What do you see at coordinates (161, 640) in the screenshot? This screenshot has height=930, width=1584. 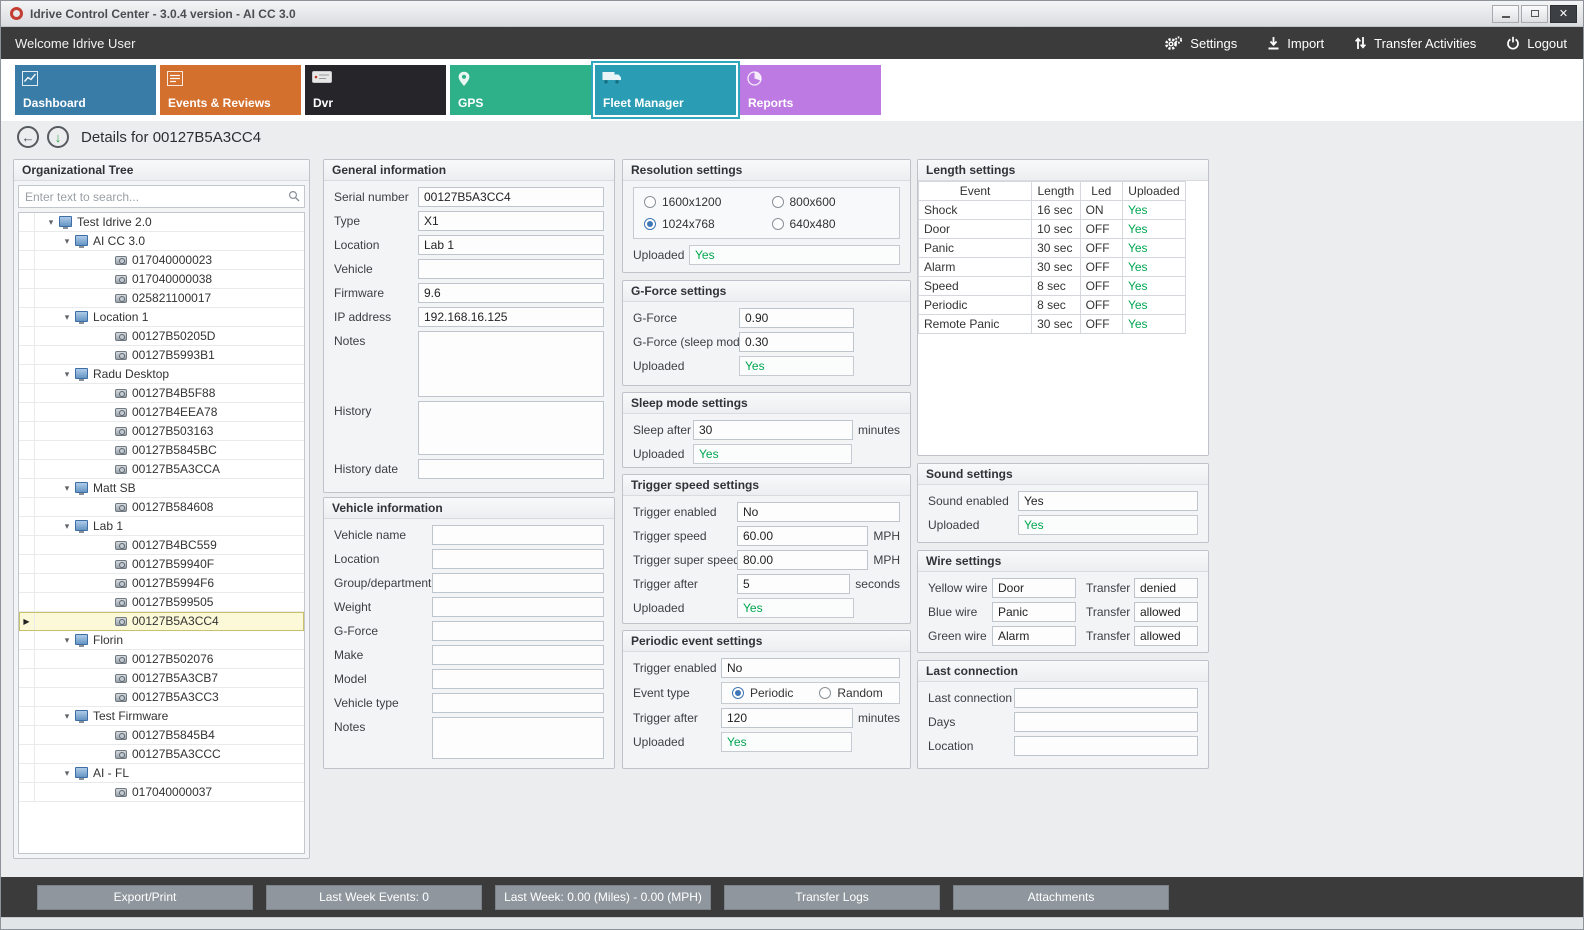 I see `tree-group-node: ▾ Florin` at bounding box center [161, 640].